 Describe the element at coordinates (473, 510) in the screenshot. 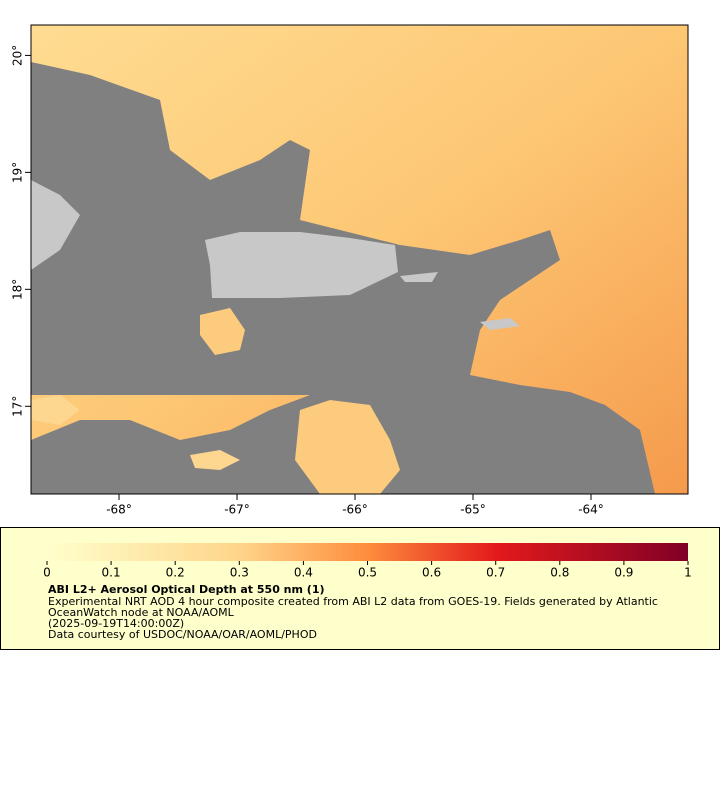

I see `x-tick-label: -65°` at that location.